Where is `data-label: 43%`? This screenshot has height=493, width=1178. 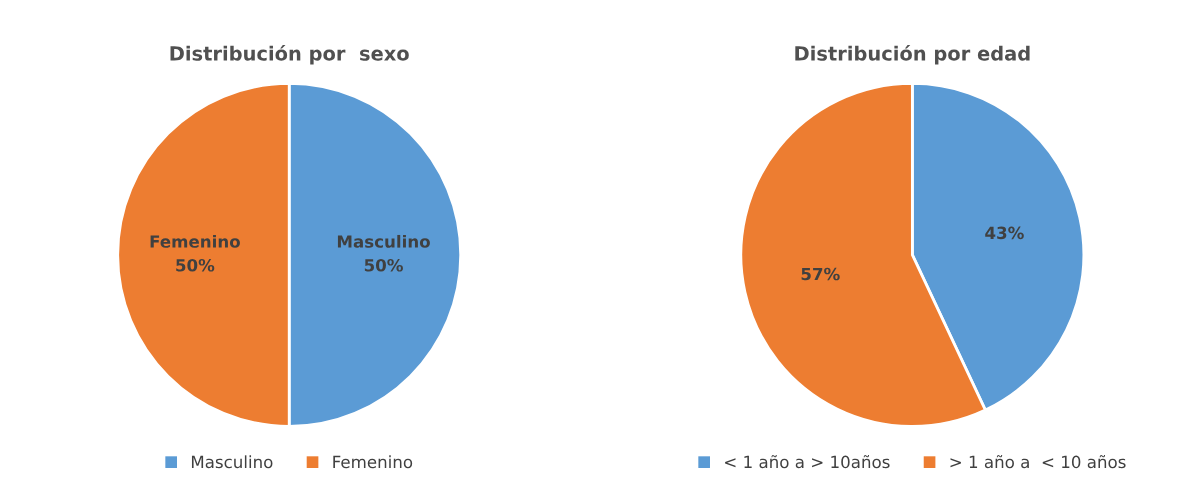 data-label: 43% is located at coordinates (1004, 233).